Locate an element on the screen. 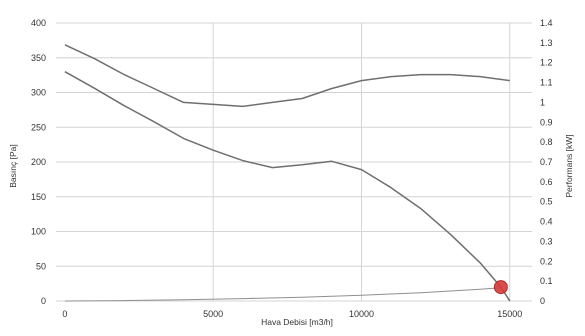  y2-tick-label: 0.6 is located at coordinates (546, 182).